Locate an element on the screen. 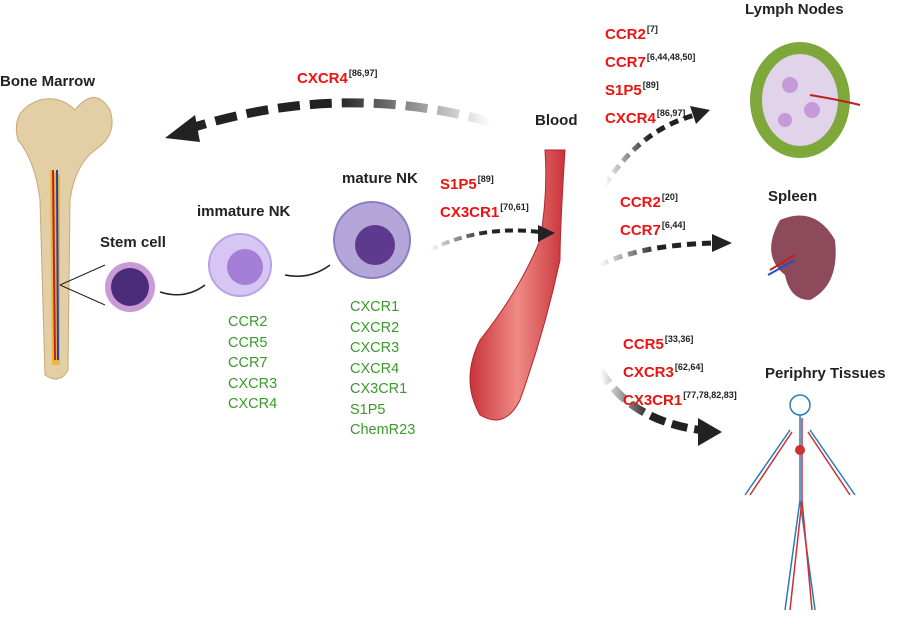 This screenshot has width=903, height=624. mature-nk-image is located at coordinates (372, 240).